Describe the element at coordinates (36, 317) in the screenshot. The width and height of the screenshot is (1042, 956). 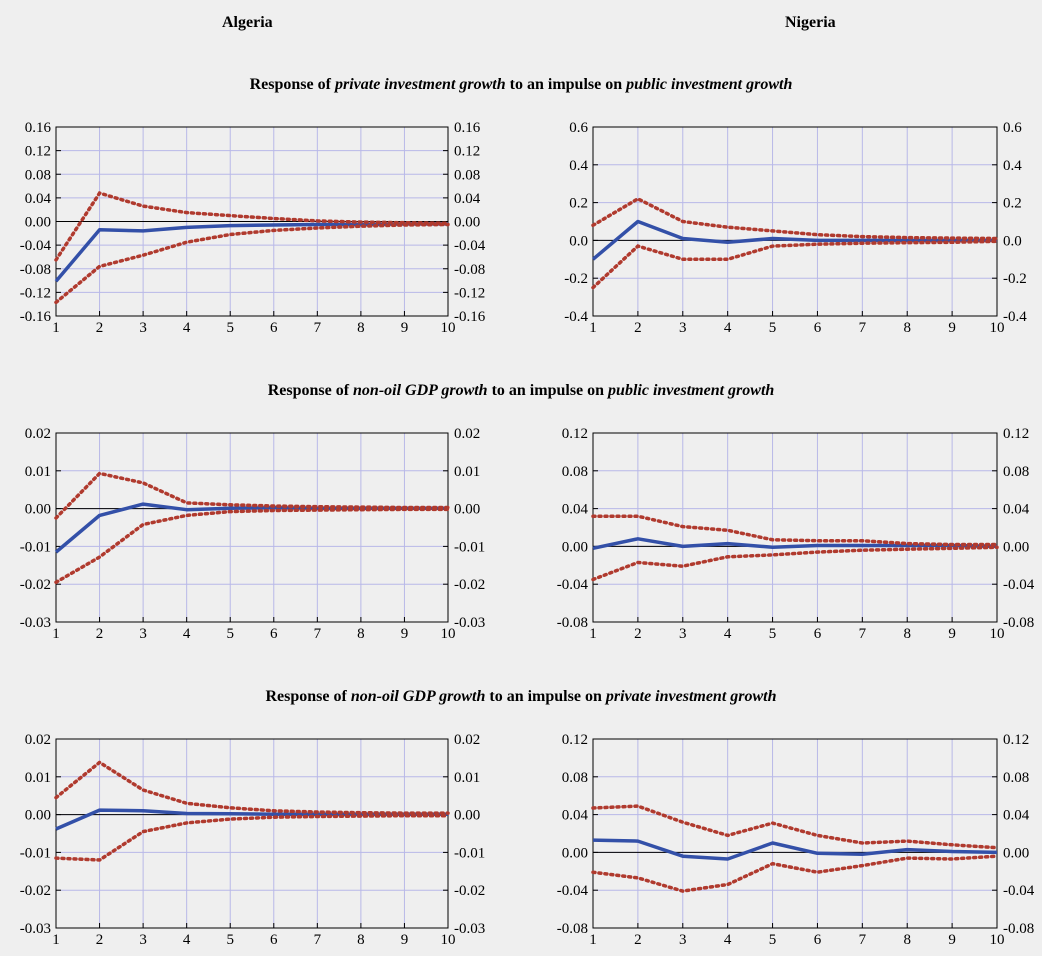
I see `y-tick-label-left: -0.16` at that location.